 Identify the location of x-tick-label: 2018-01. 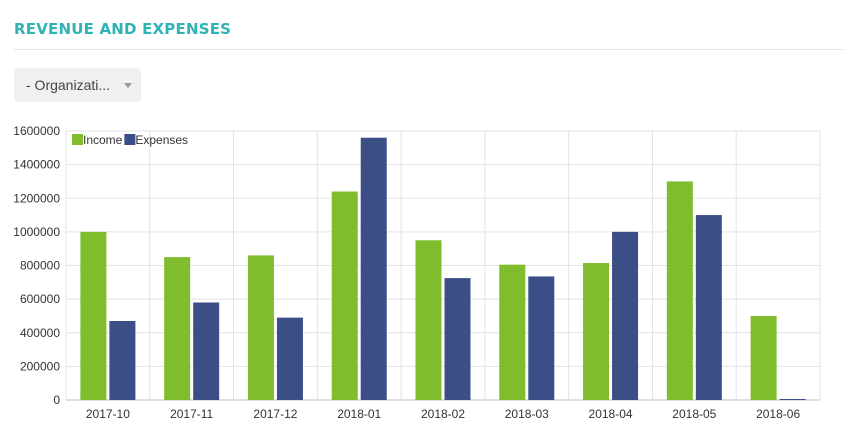
(359, 414).